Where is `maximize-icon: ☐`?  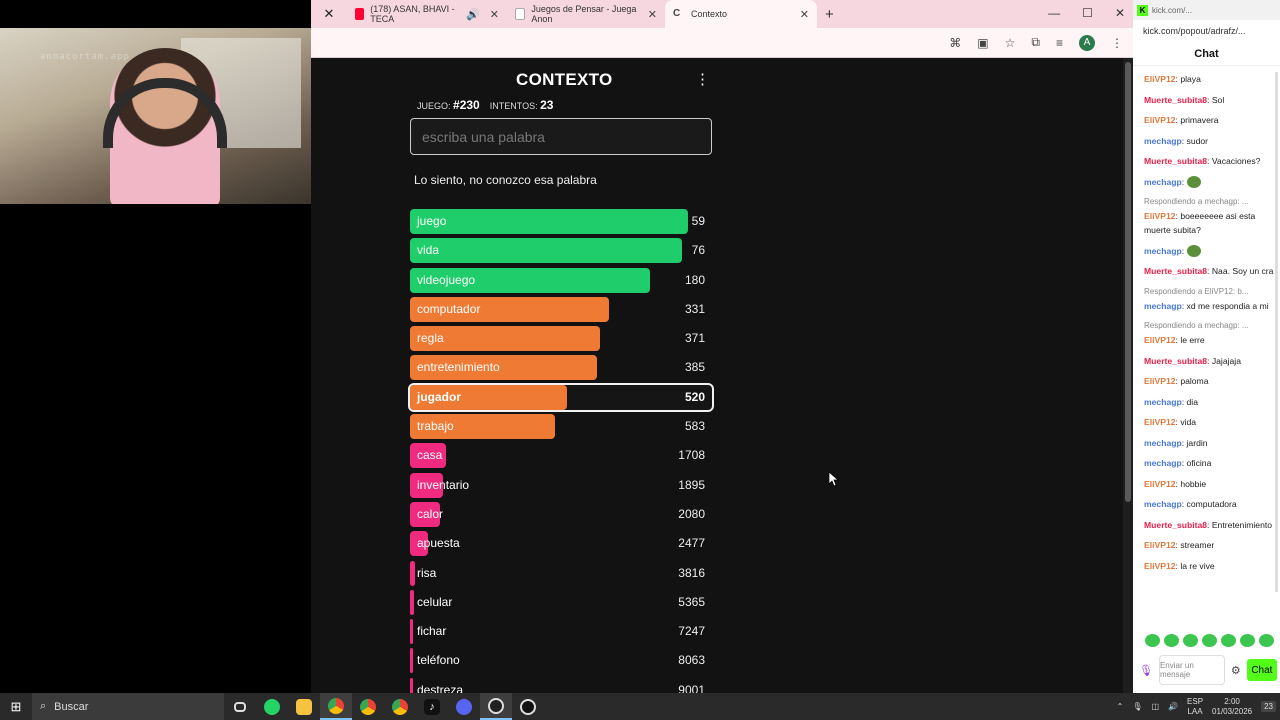
maximize-icon: ☐ is located at coordinates (1087, 13).